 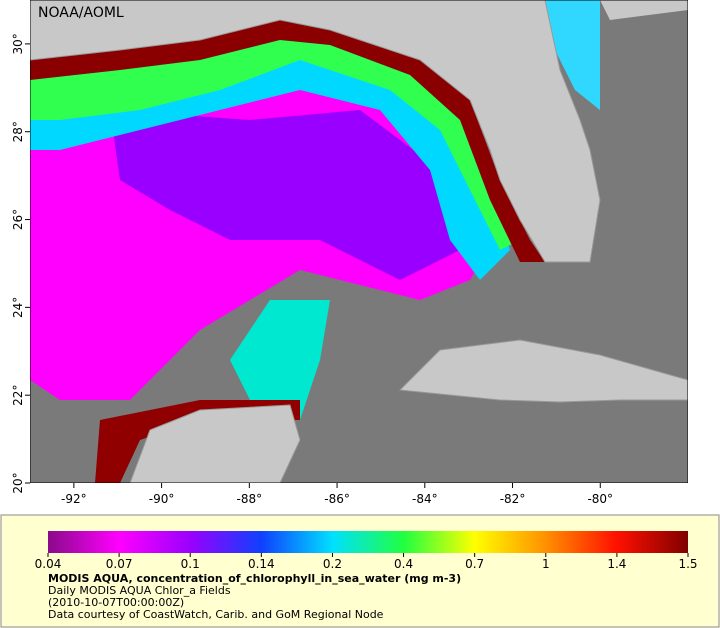 I want to click on lat-tick-label: 28°, so click(x=18, y=131).